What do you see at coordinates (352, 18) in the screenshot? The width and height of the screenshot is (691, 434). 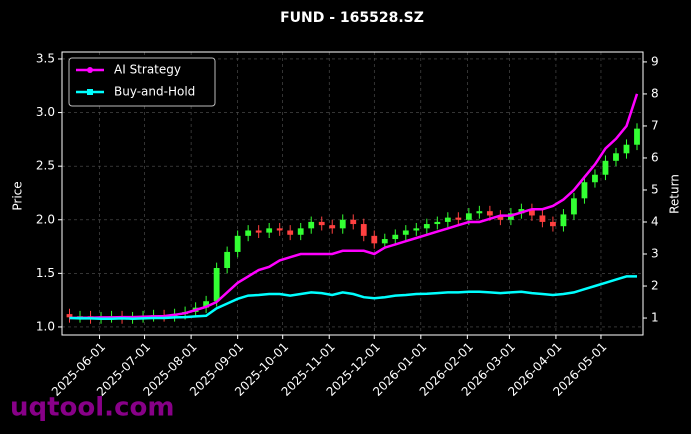 I see `chart-title: FUND - 165528.SZ` at bounding box center [352, 18].